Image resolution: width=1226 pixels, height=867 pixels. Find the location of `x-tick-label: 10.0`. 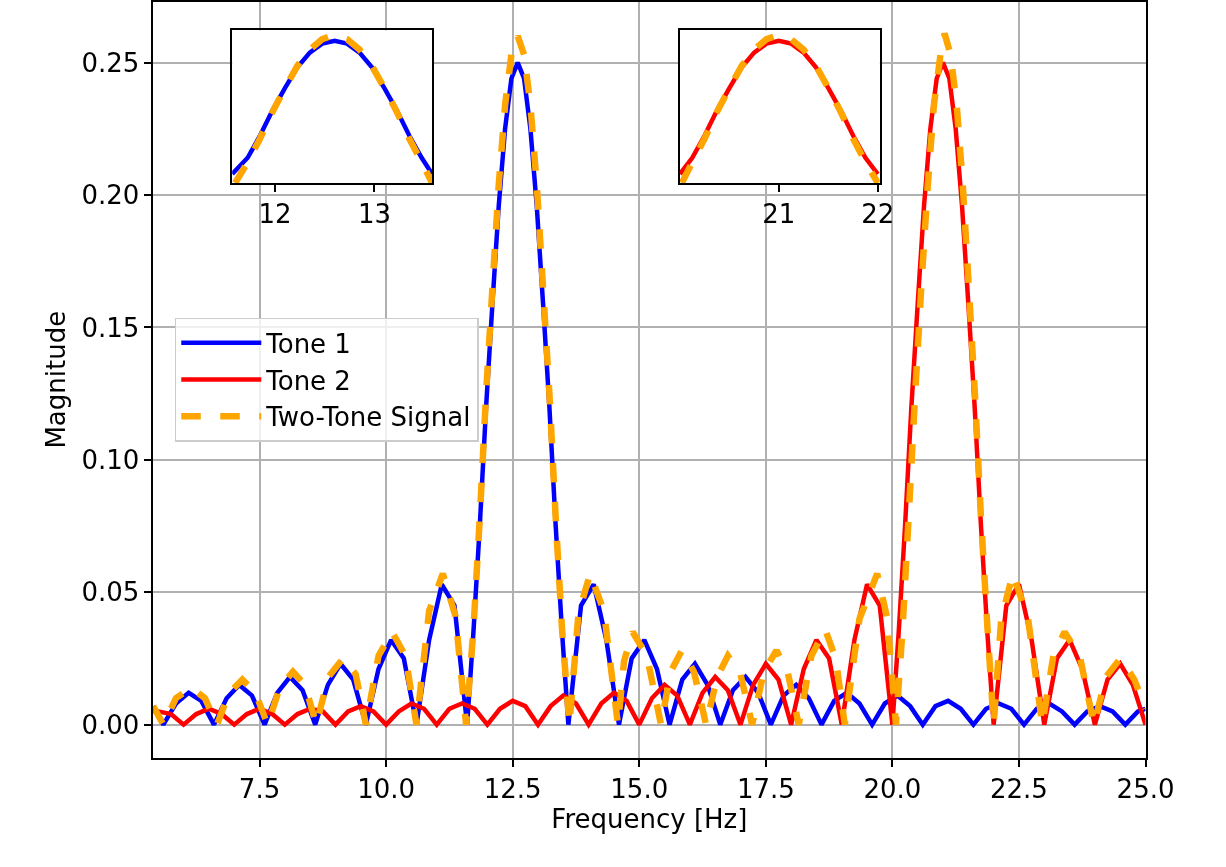

x-tick-label: 10.0 is located at coordinates (386, 788).